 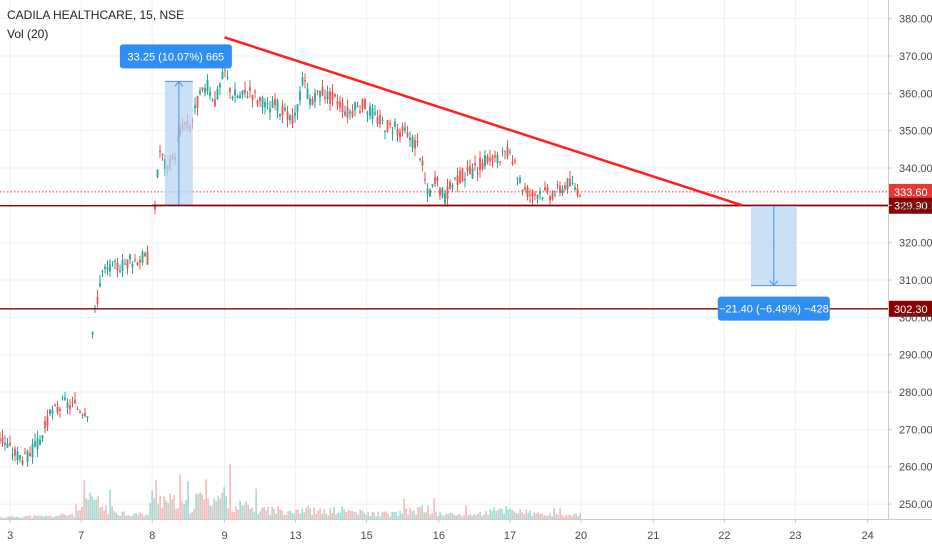 I want to click on time-tick-label: 22, so click(x=724, y=536).